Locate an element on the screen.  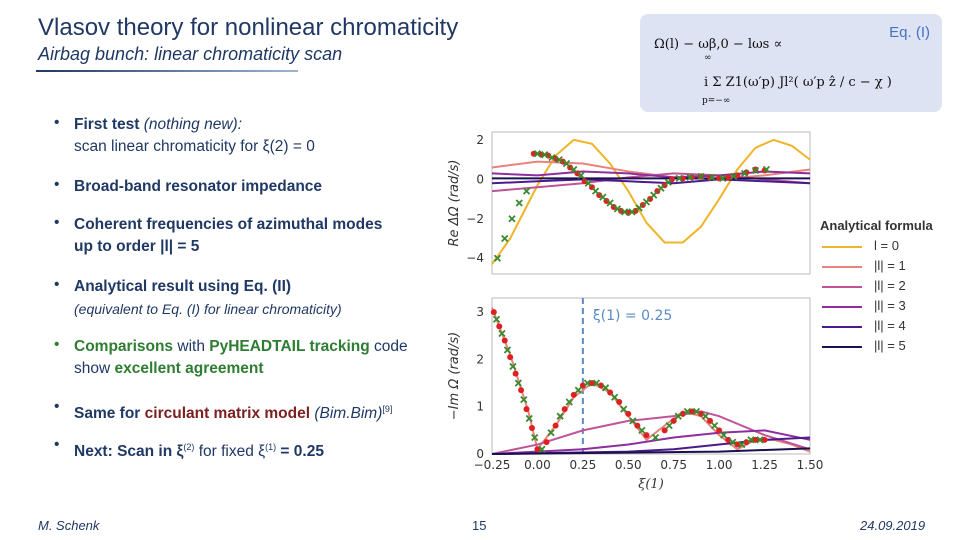
bullet-5-p4: code is located at coordinates (388, 346).